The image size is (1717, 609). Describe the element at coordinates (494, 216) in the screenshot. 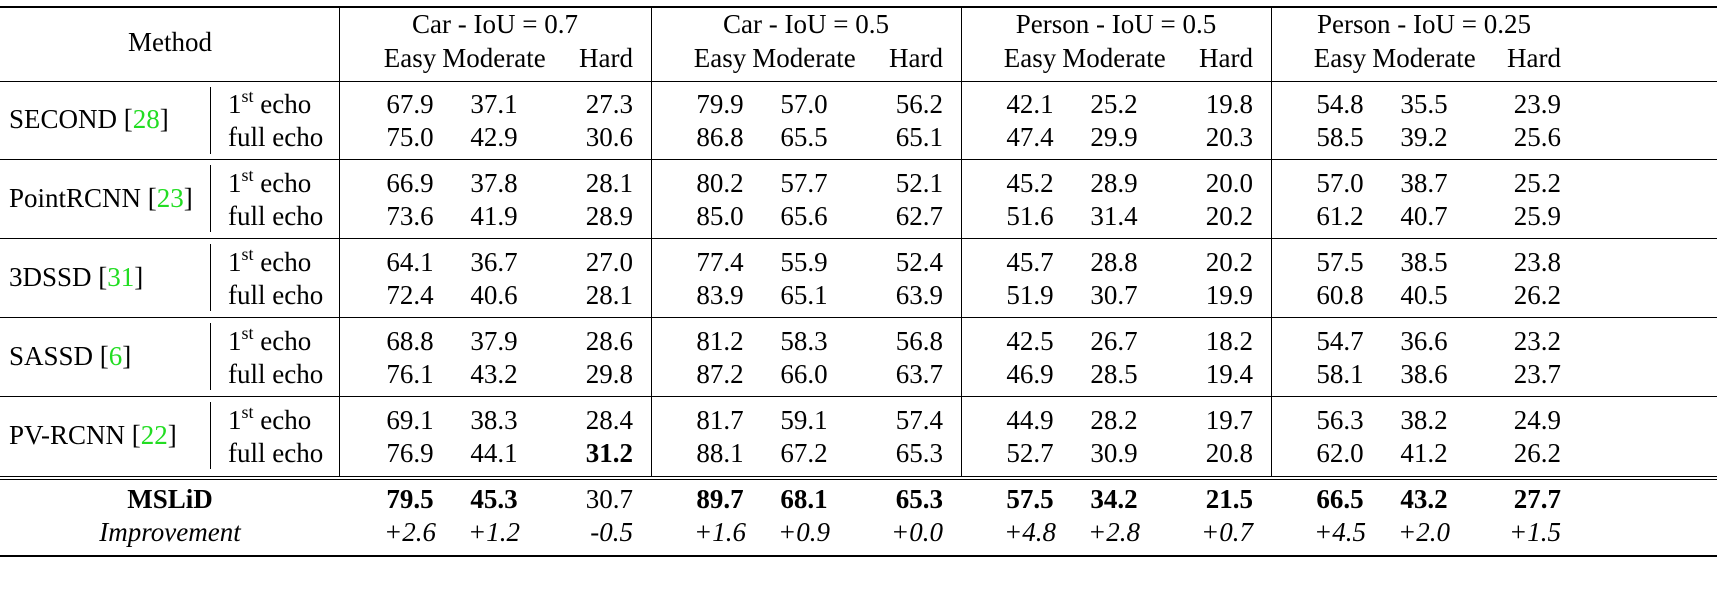

I see `table-cell: 41.9` at that location.